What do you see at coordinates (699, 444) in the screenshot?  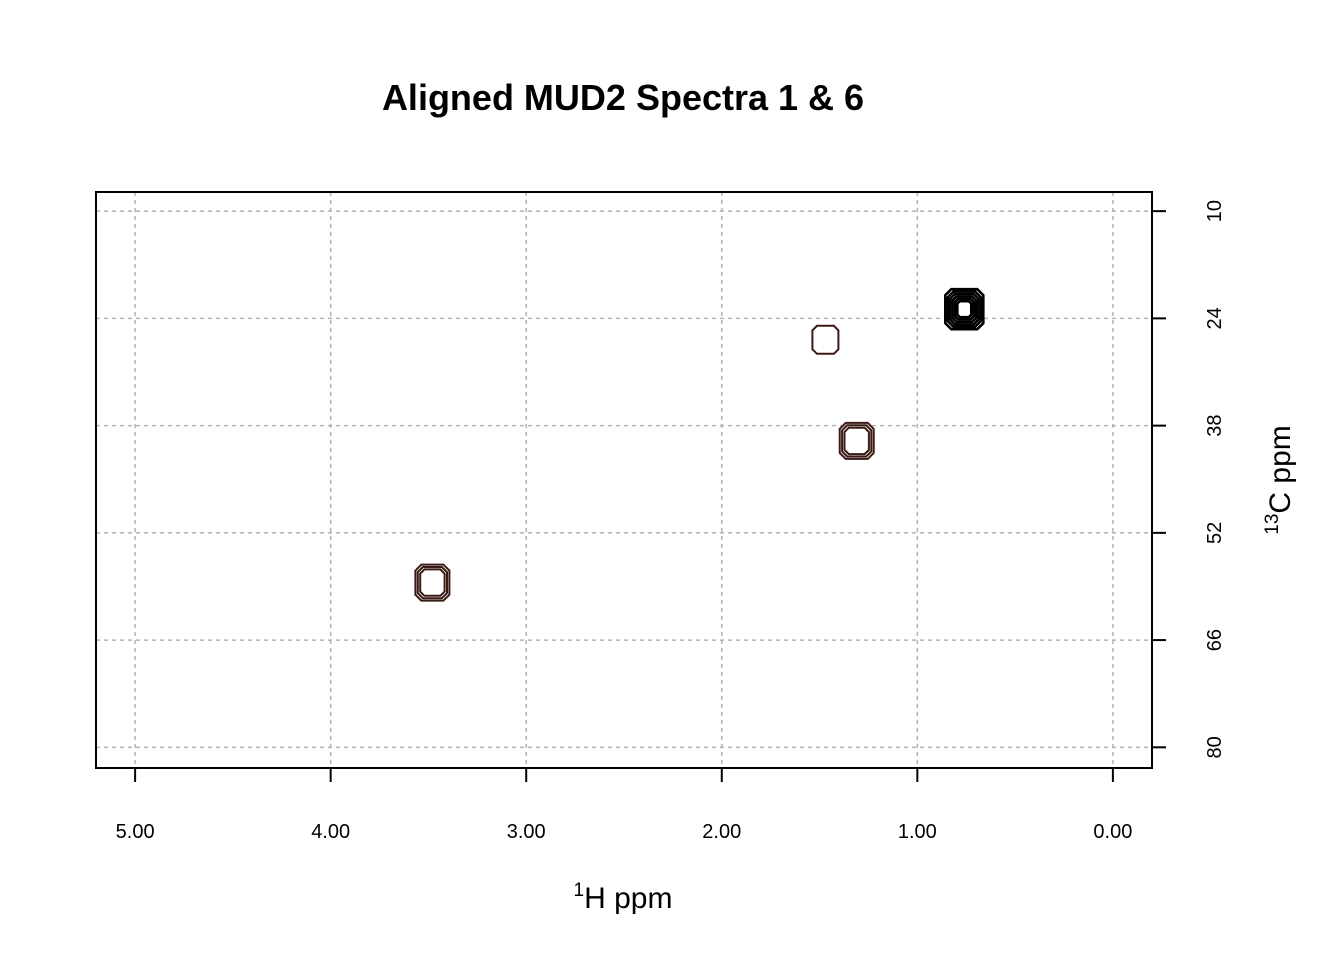 I see `peaks-layer` at bounding box center [699, 444].